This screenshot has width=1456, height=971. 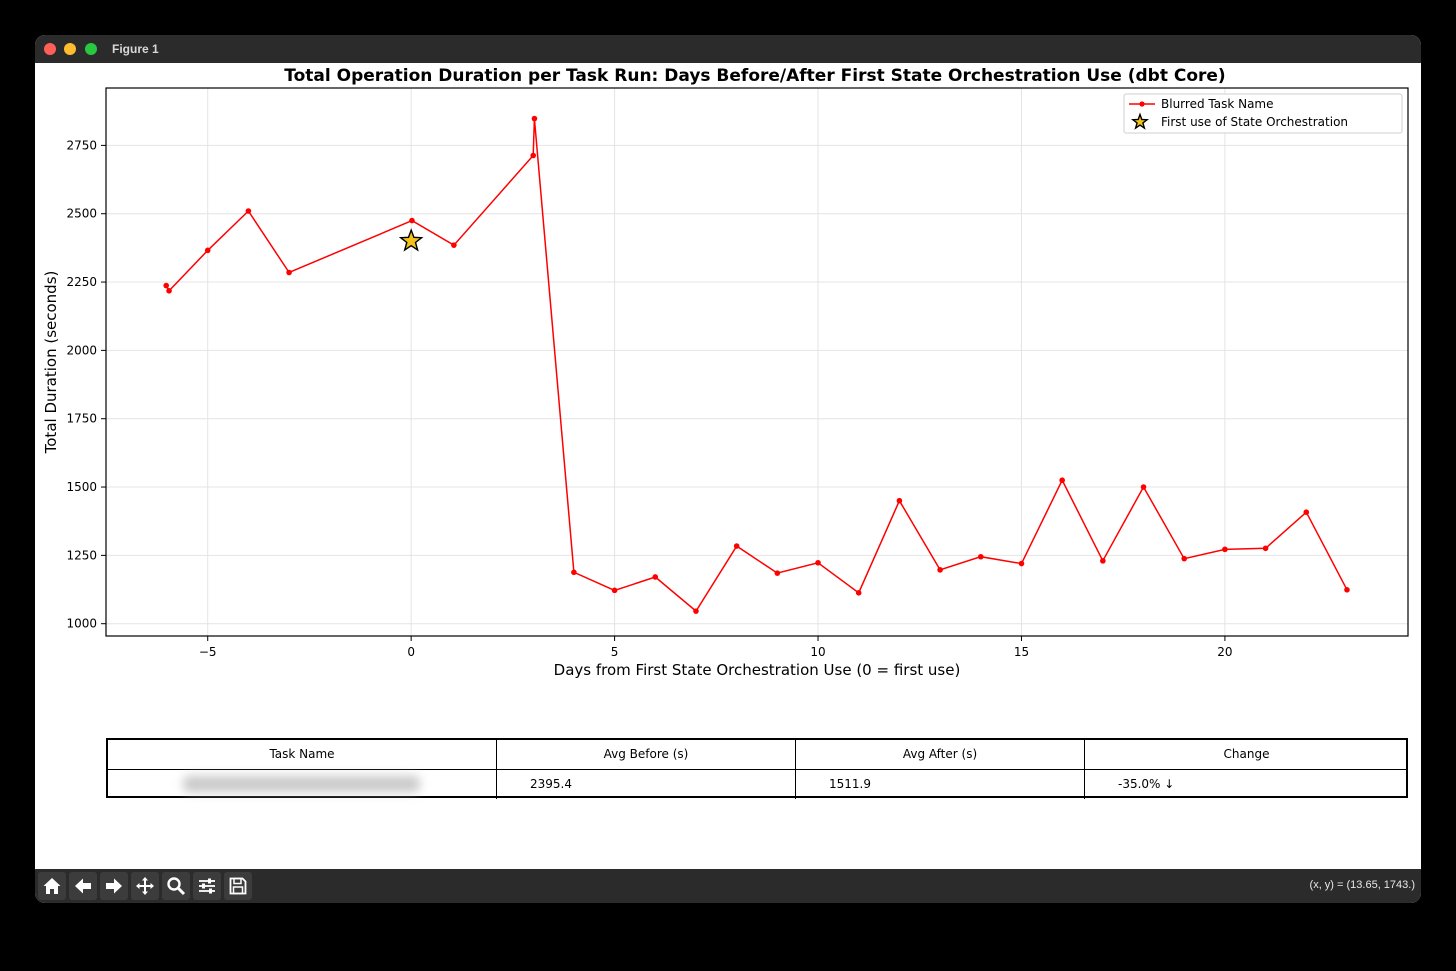 What do you see at coordinates (728, 886) in the screenshot?
I see `navigation-toolbar: (x, y) = (13.65, 1743.)` at bounding box center [728, 886].